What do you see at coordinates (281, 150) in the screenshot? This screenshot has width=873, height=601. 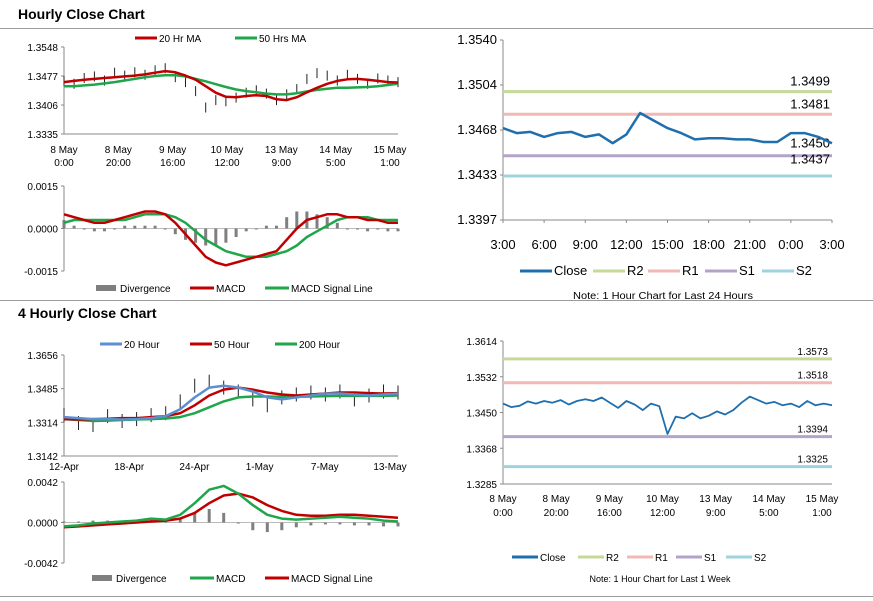 I see `hourly-price-x-tick-label: 13 May` at bounding box center [281, 150].